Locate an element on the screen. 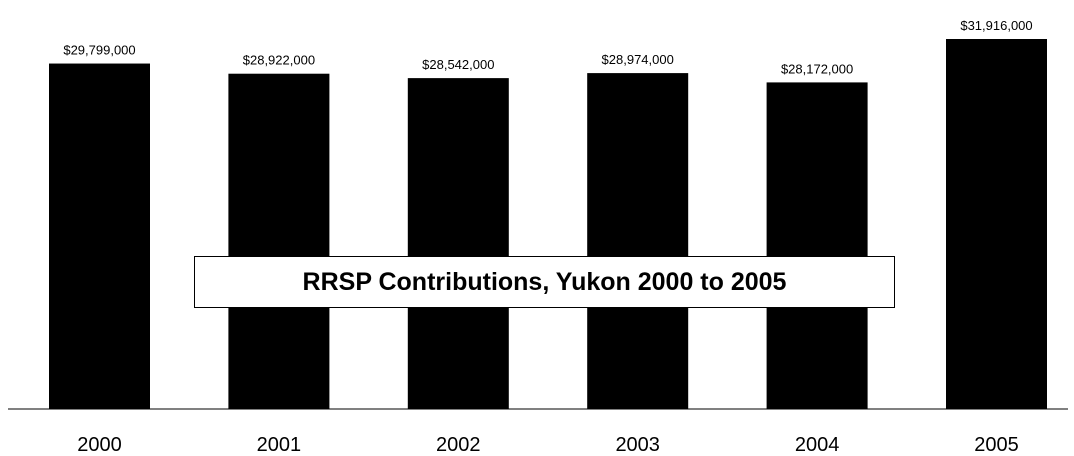  bar-2000 is located at coordinates (99, 236).